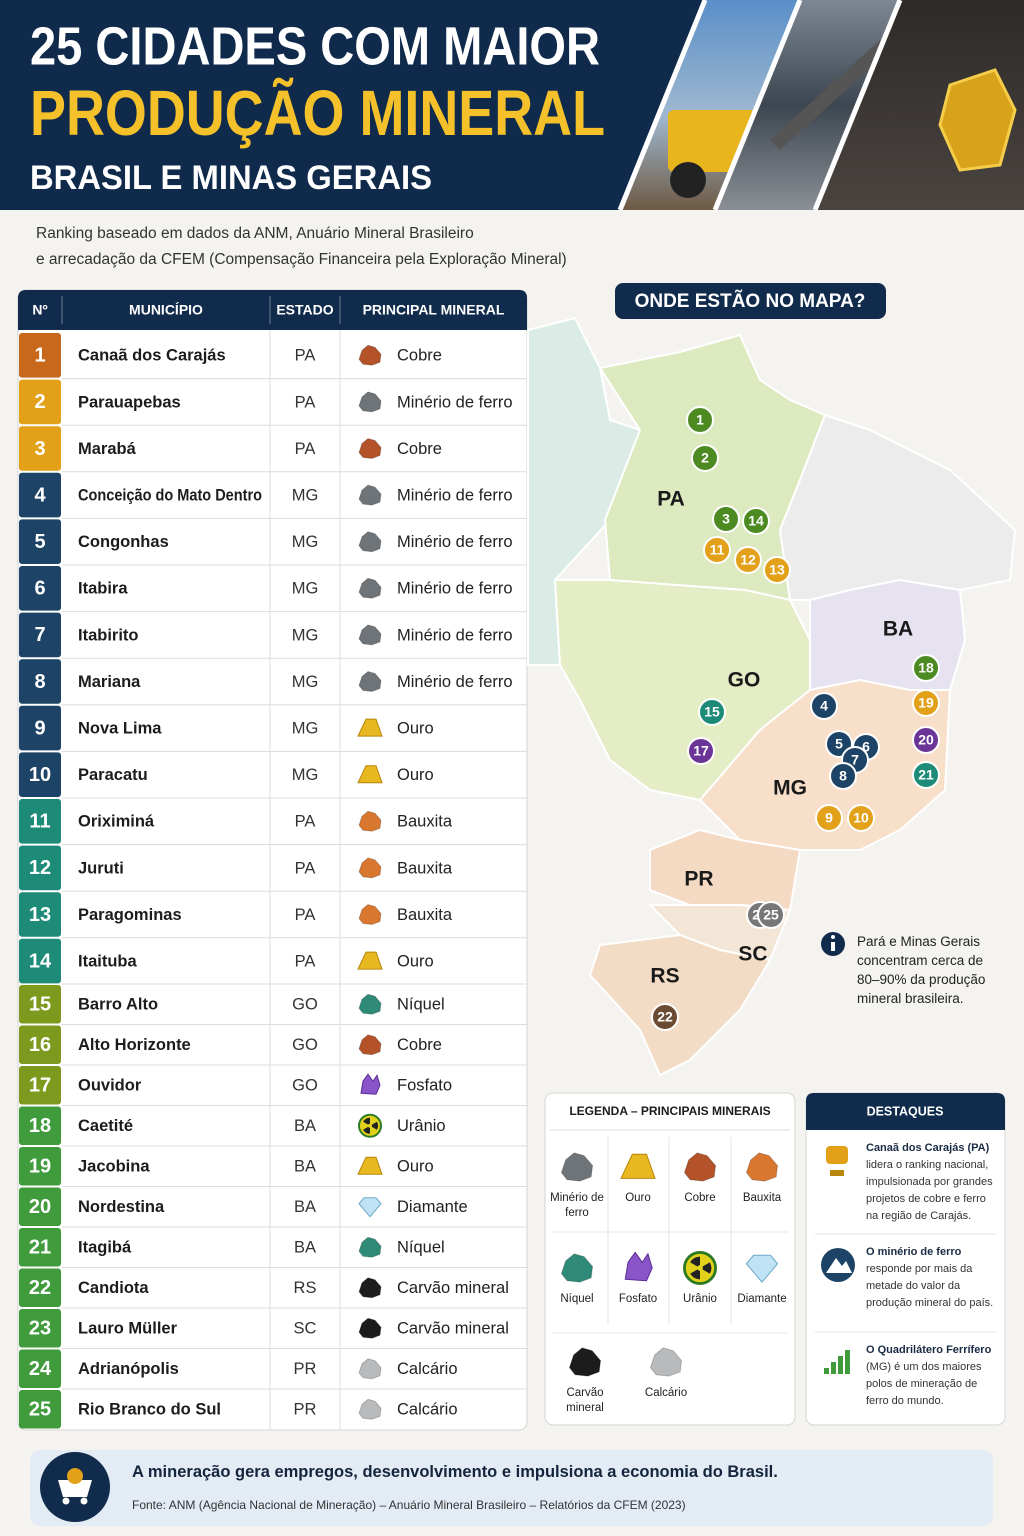 Image resolution: width=1024 pixels, height=1536 pixels. I want to click on city: Rio Branco do Sul, so click(149, 1410).